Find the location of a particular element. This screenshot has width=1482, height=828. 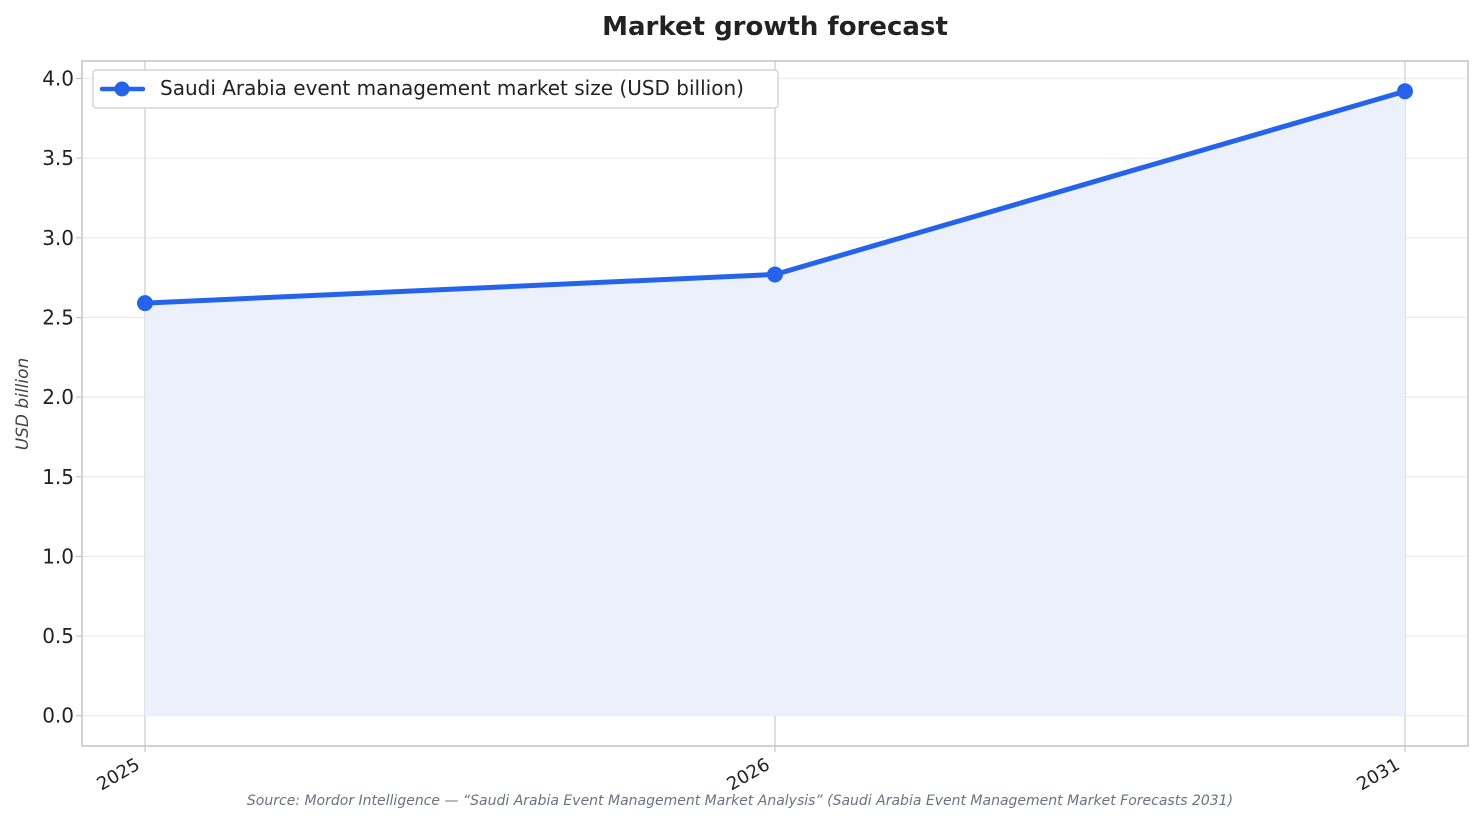

chart-title: Market growth forecast is located at coordinates (775, 27).